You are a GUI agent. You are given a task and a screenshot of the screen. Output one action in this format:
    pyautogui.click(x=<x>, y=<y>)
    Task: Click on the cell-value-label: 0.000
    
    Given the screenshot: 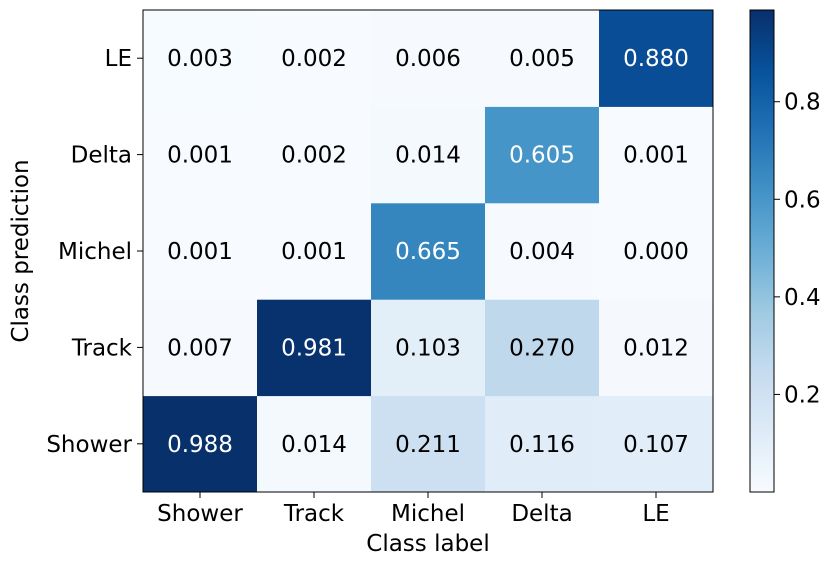 What is the action you would take?
    pyautogui.click(x=656, y=252)
    